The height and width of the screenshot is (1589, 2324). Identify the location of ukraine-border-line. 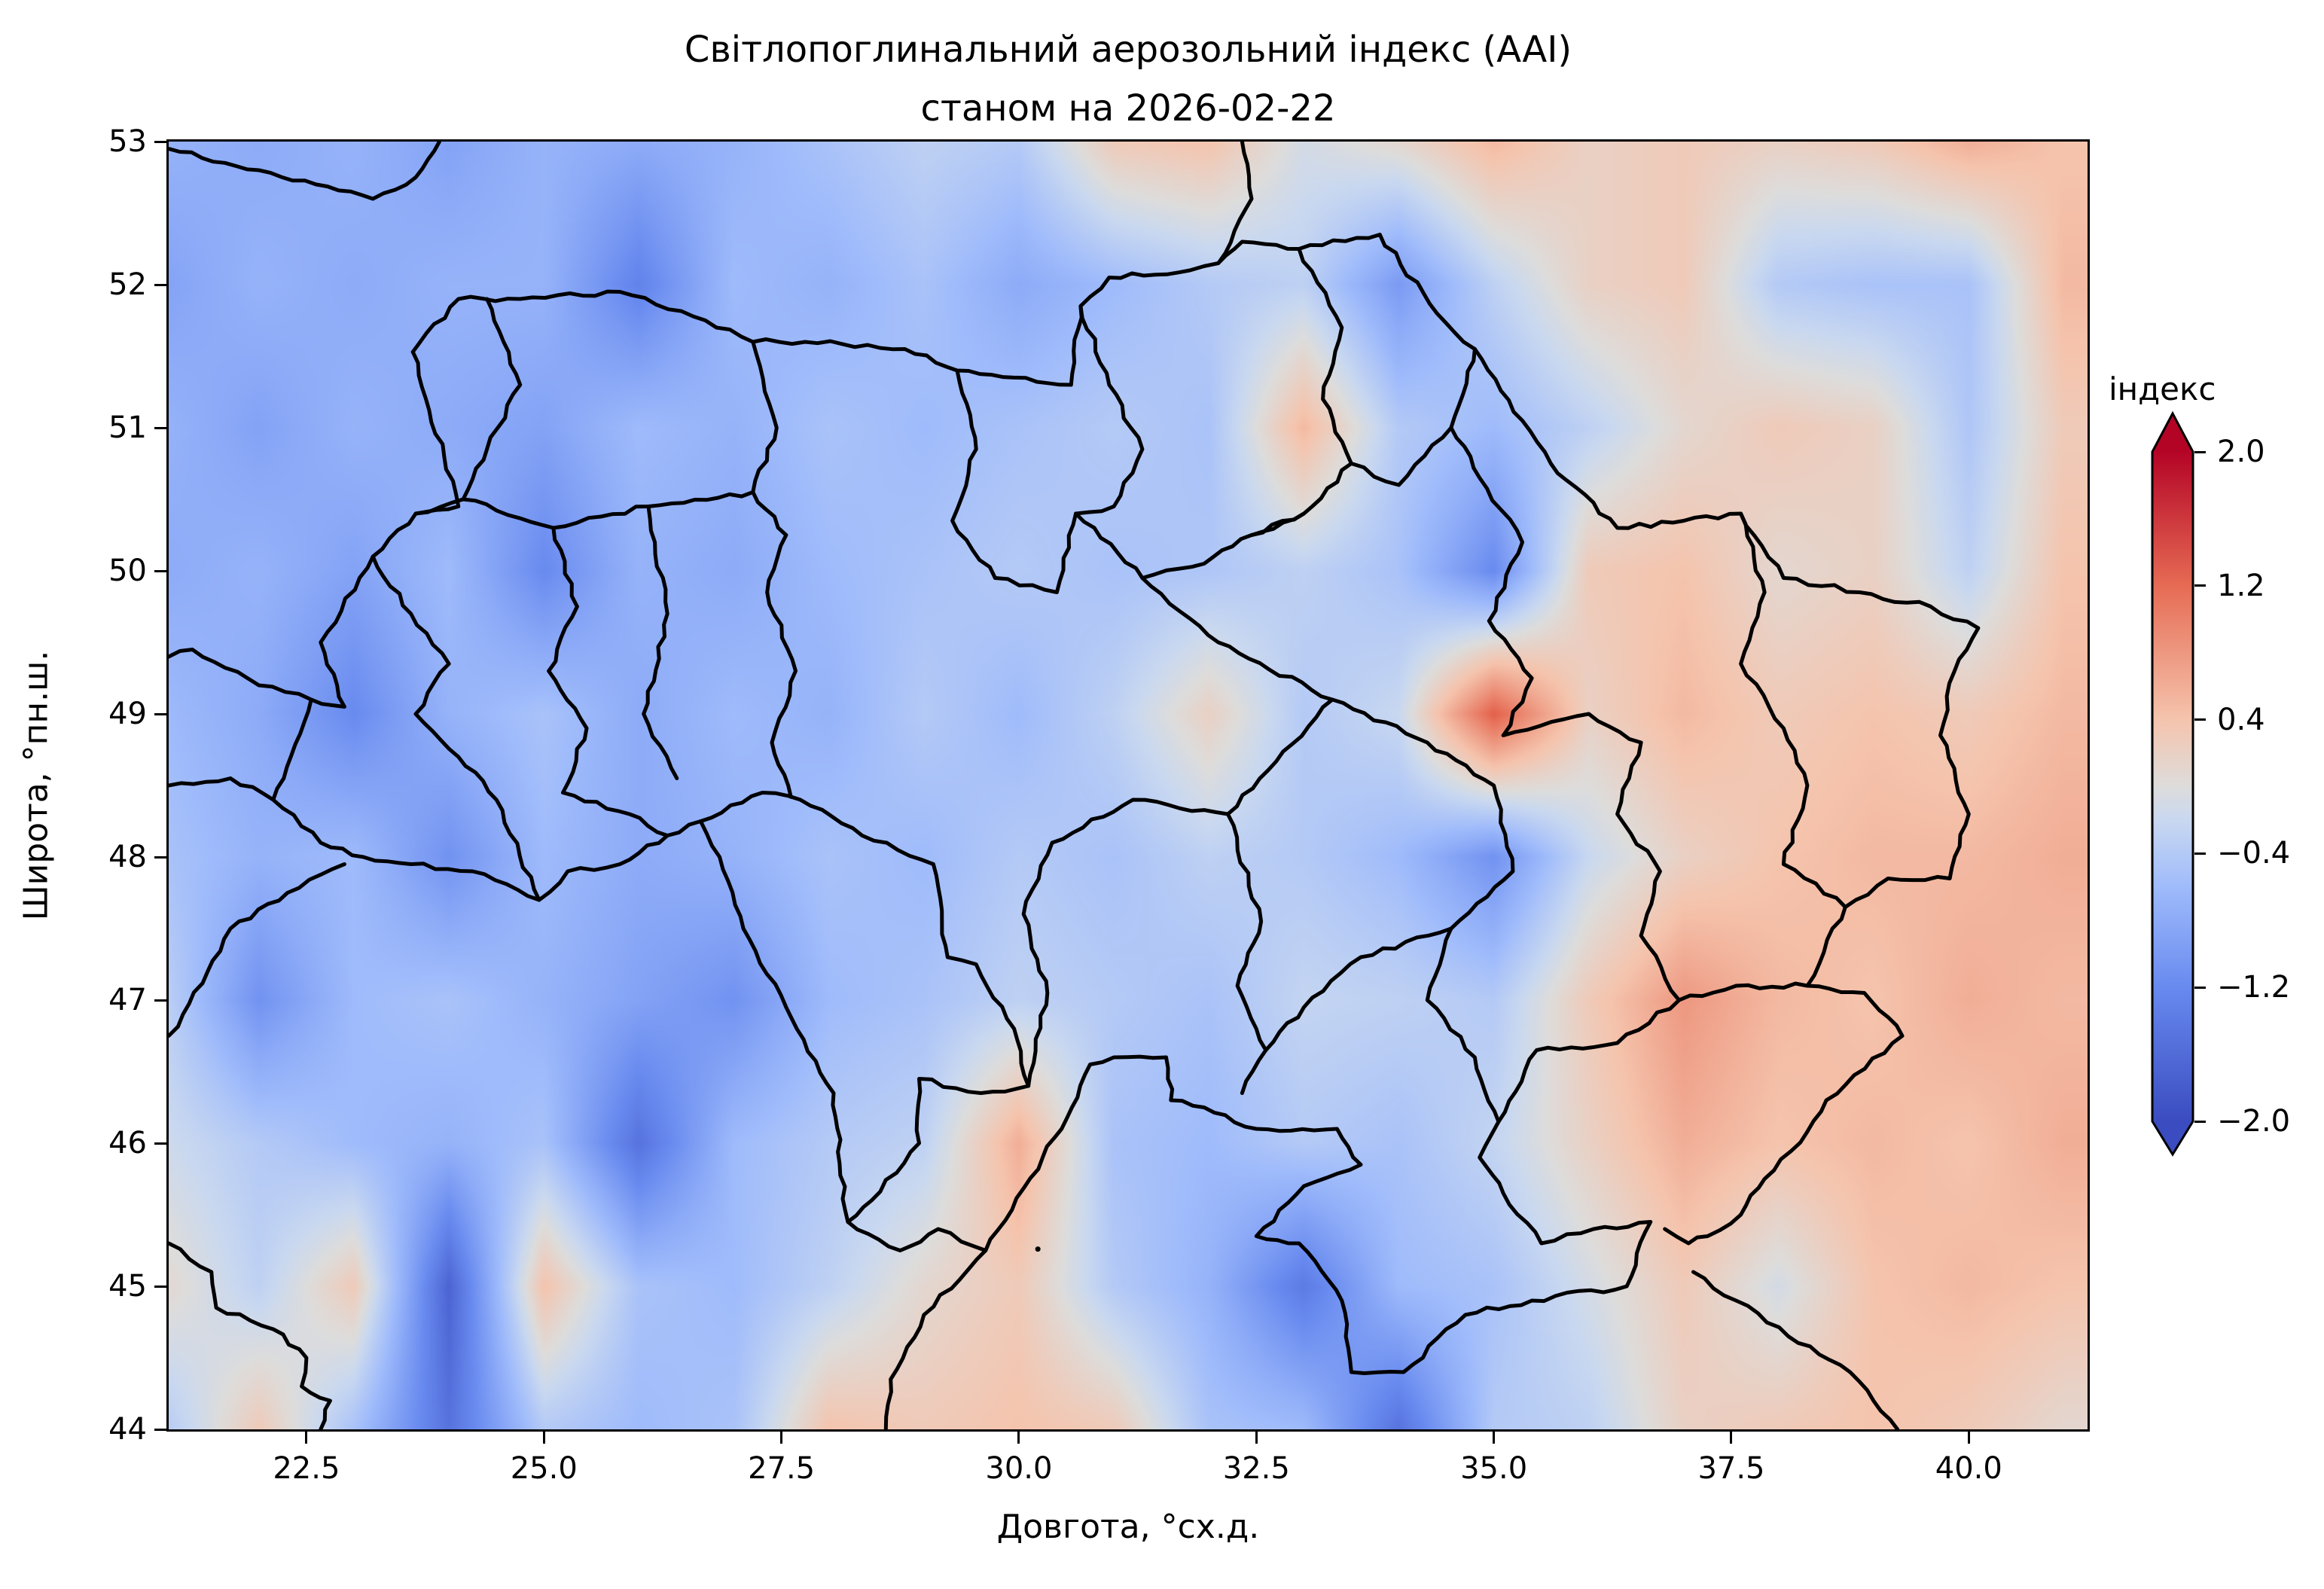
(487, 625).